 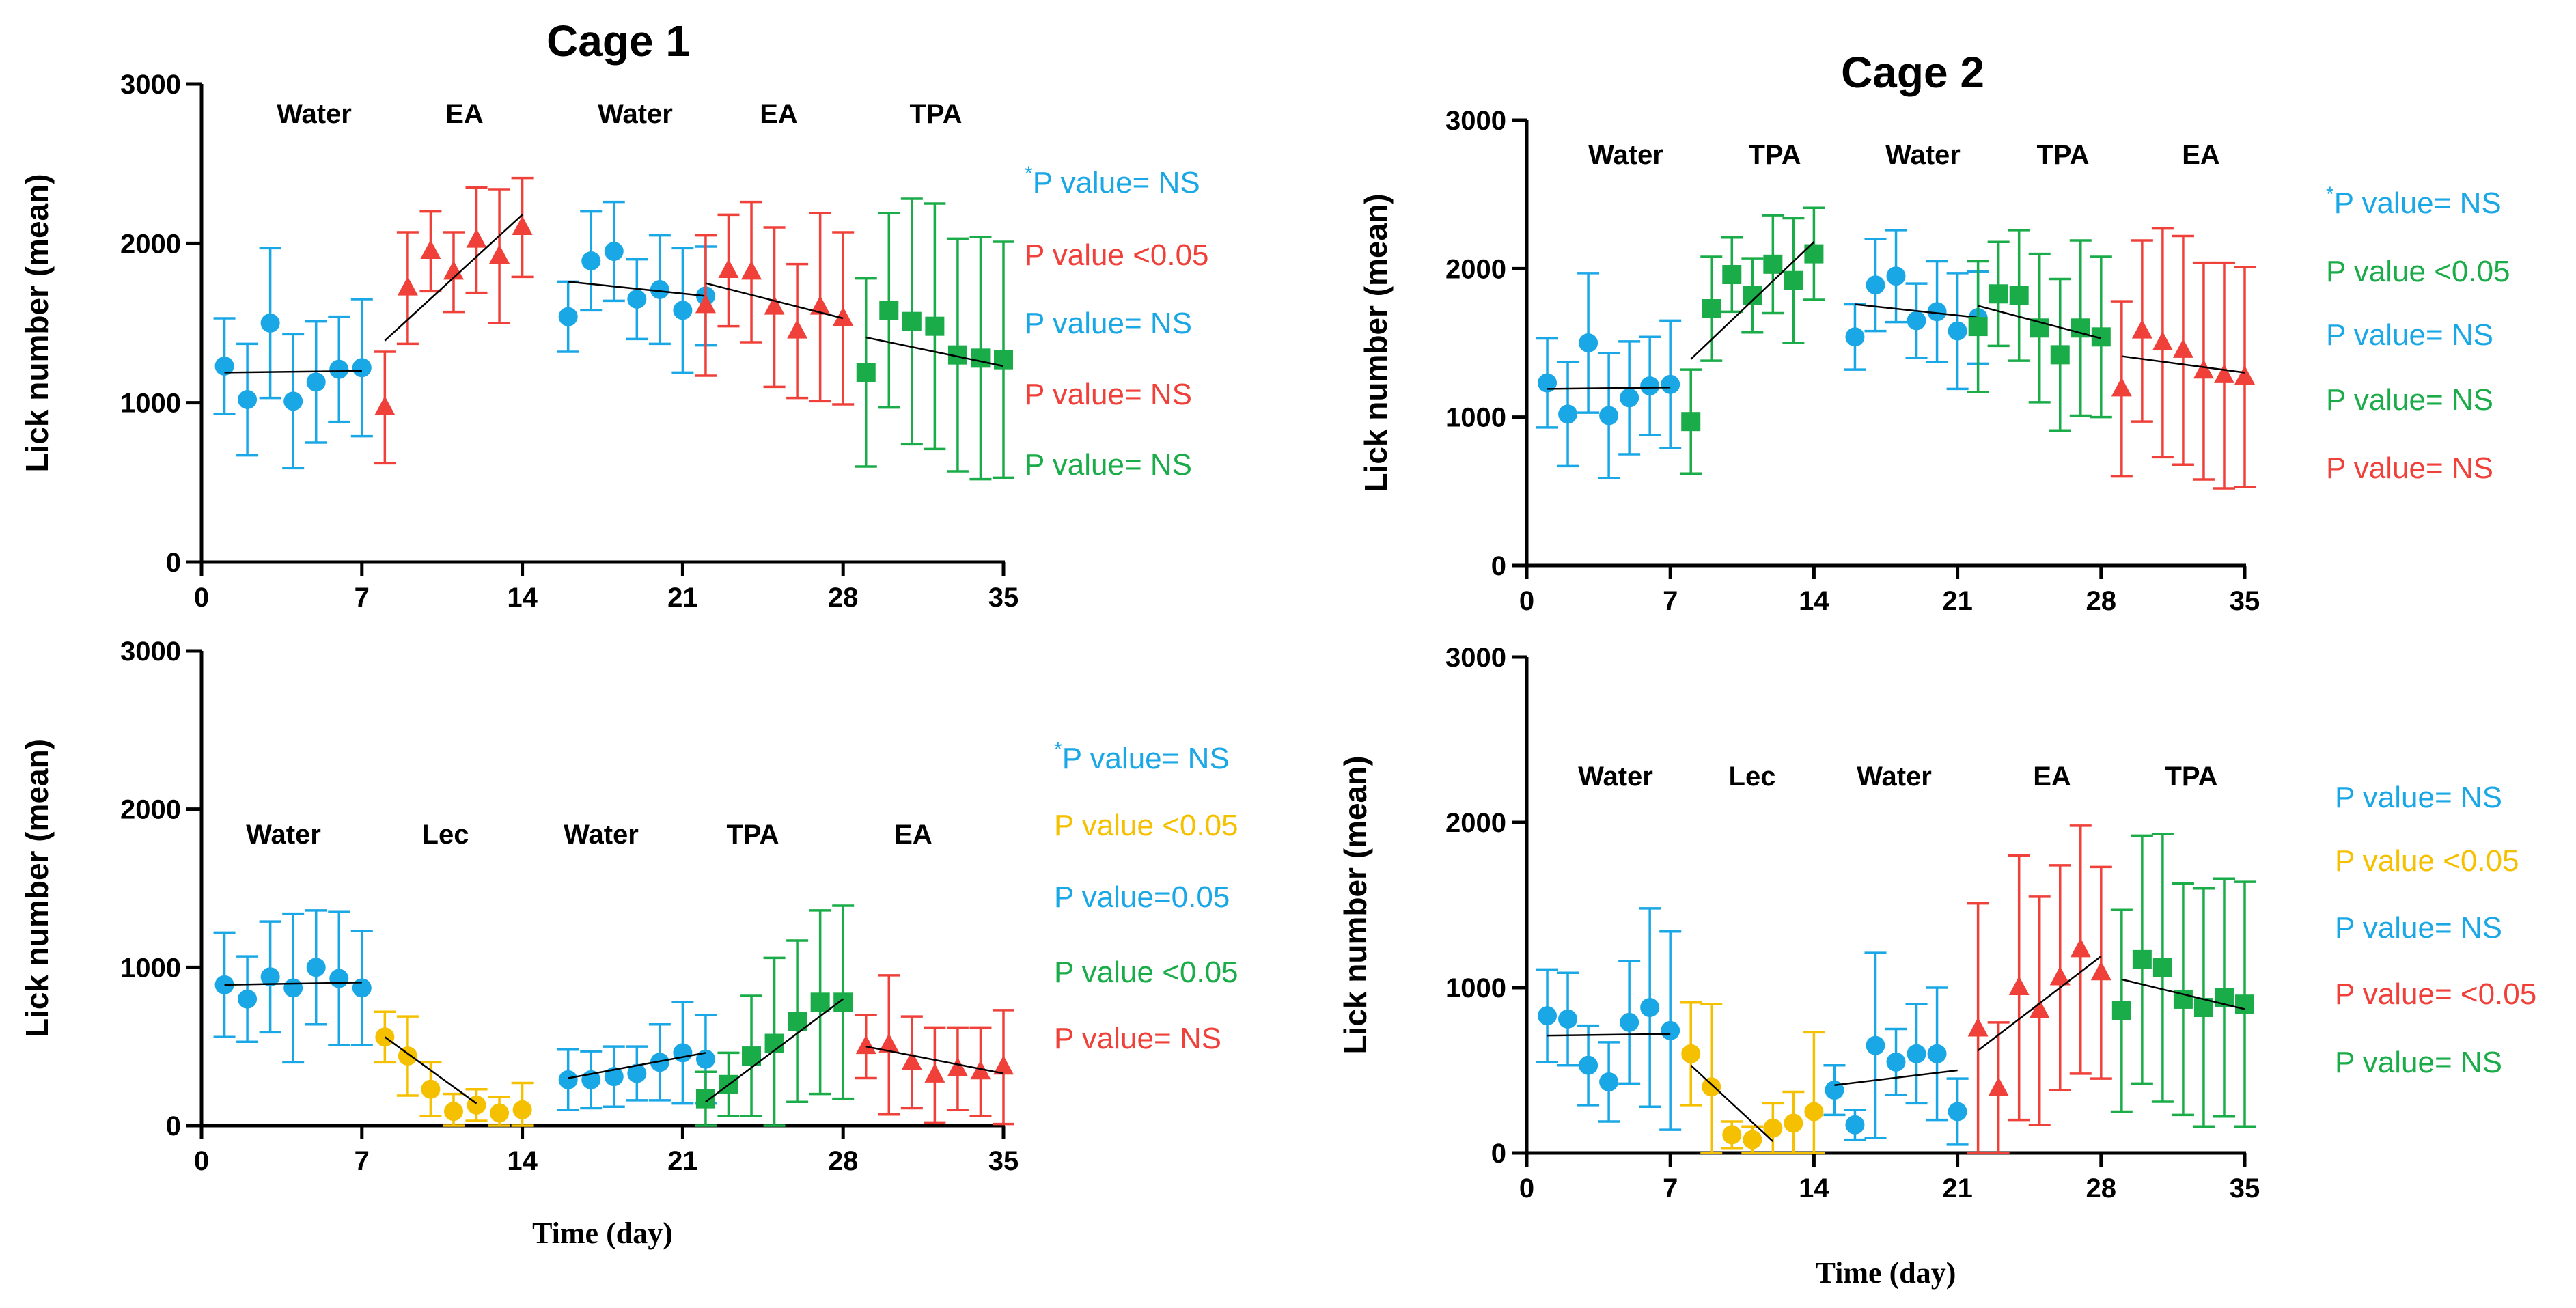 I want to click on annotation-marker: *, so click(x=2330, y=195).